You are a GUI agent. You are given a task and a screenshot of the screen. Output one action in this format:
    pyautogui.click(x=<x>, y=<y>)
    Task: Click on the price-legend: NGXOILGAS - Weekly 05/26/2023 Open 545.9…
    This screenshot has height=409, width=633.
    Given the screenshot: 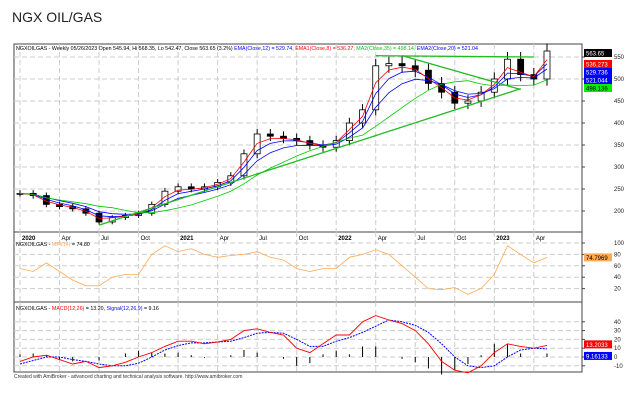 What is the action you would take?
    pyautogui.click(x=247, y=49)
    